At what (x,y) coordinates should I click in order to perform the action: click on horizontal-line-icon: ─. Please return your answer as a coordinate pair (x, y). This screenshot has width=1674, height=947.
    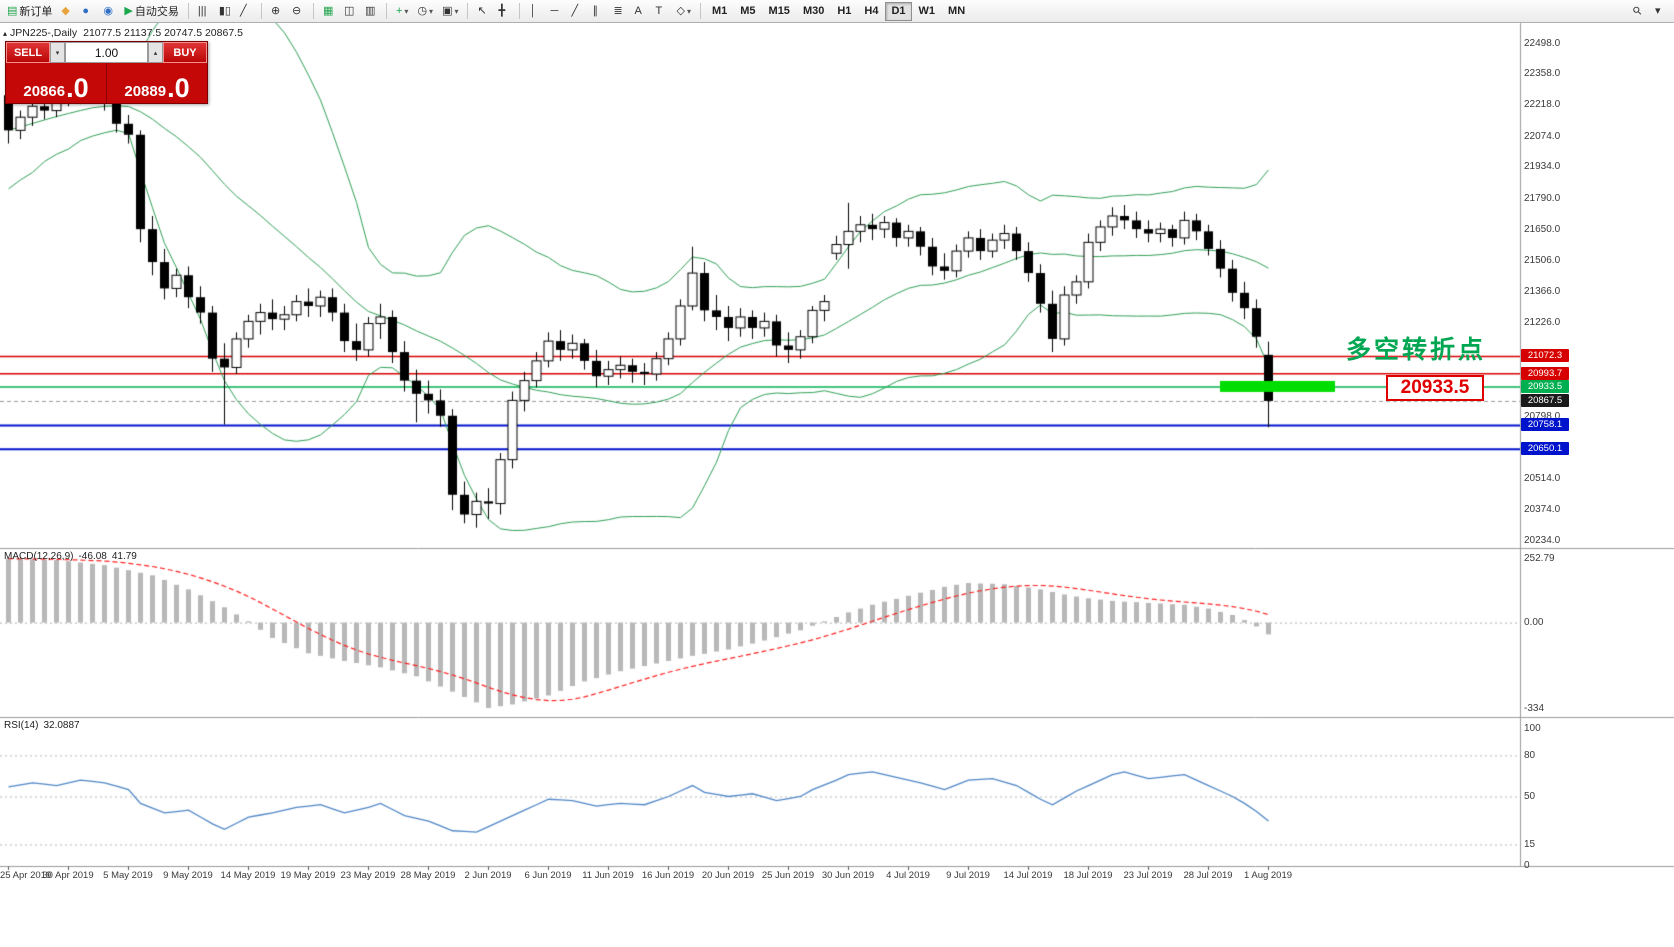
    Looking at the image, I should click on (554, 10).